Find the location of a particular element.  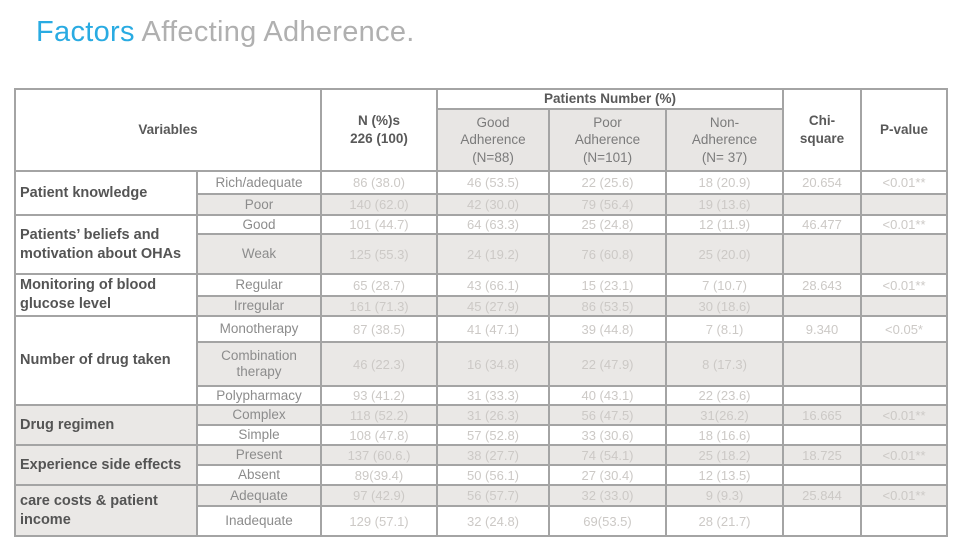

n-cell: 93 (41.2) is located at coordinates (379, 395).